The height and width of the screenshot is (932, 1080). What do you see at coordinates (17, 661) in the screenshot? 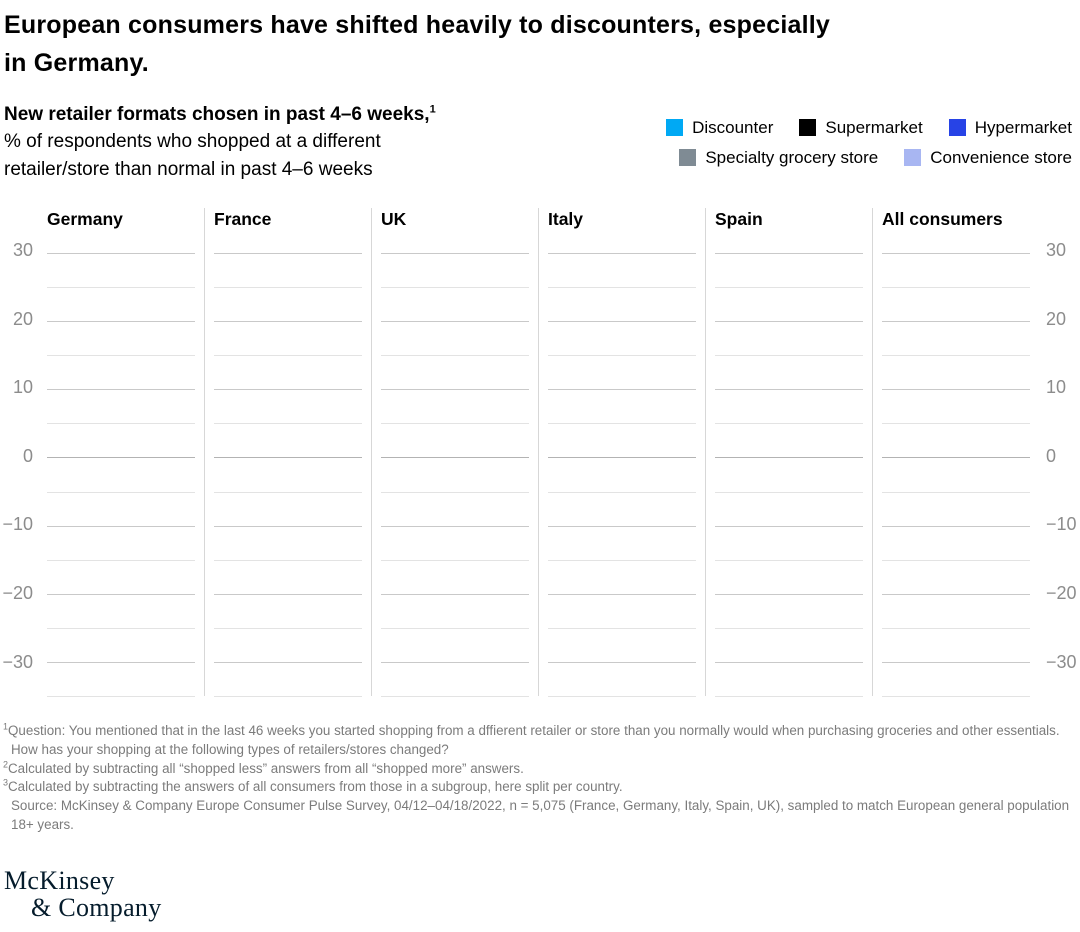
I see `y-axis-left-tick--30: −30` at bounding box center [17, 661].